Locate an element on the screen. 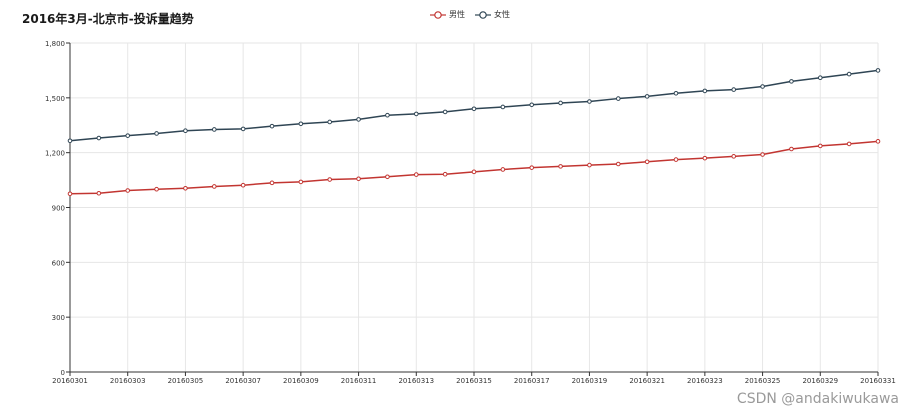  legend-item-male: 男性 is located at coordinates (447, 14).